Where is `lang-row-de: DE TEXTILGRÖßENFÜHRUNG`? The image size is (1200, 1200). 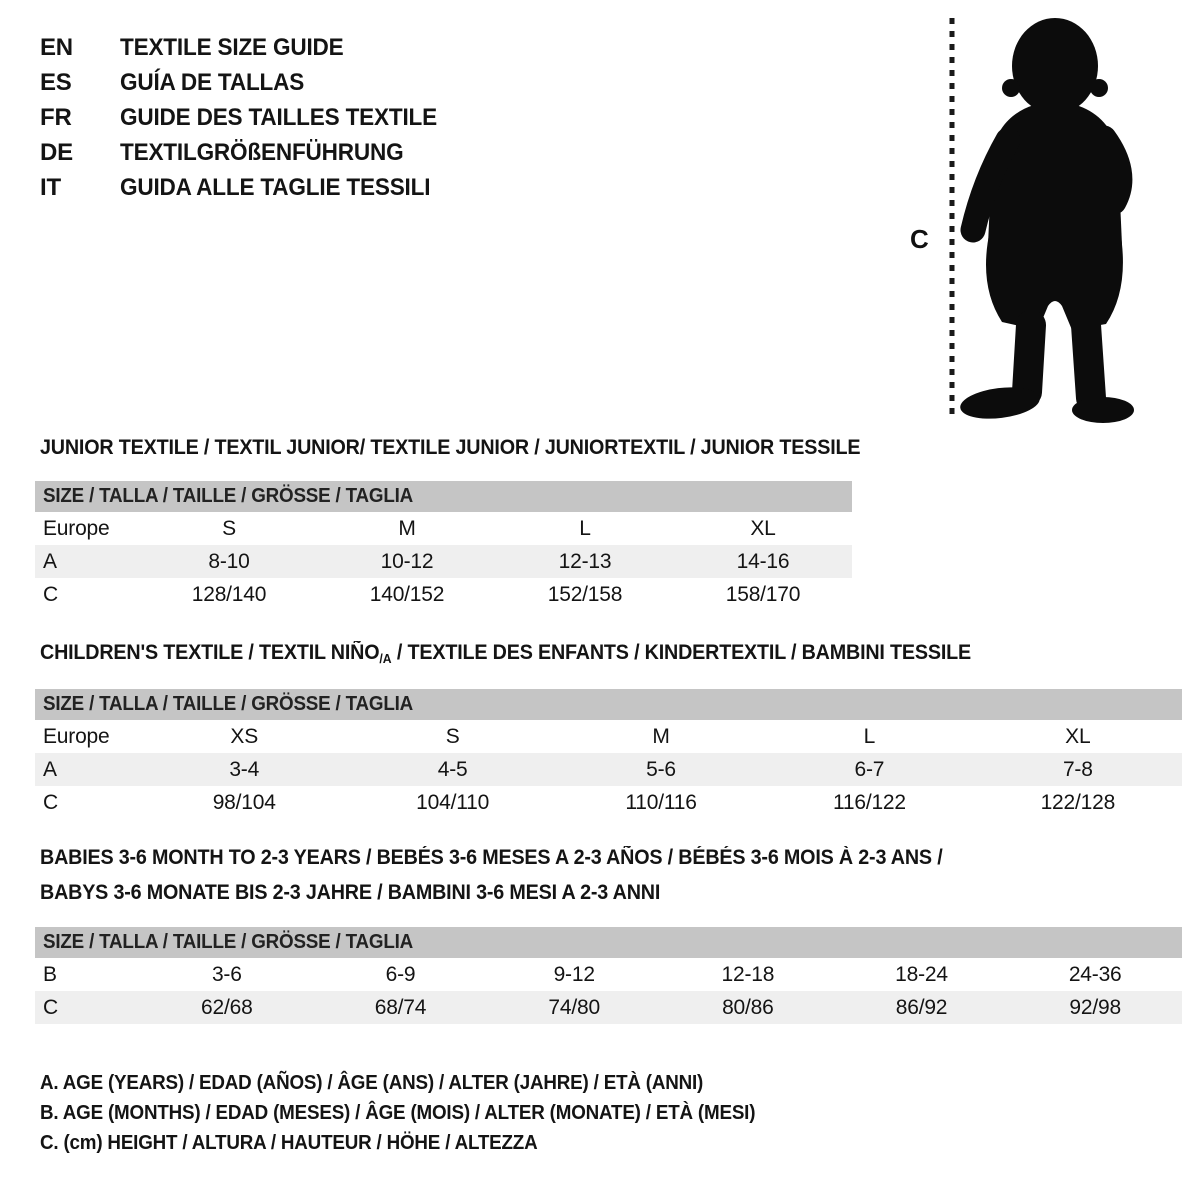
lang-row-de: DE TEXTILGRÖßENFÜHRUNG is located at coordinates (248, 152).